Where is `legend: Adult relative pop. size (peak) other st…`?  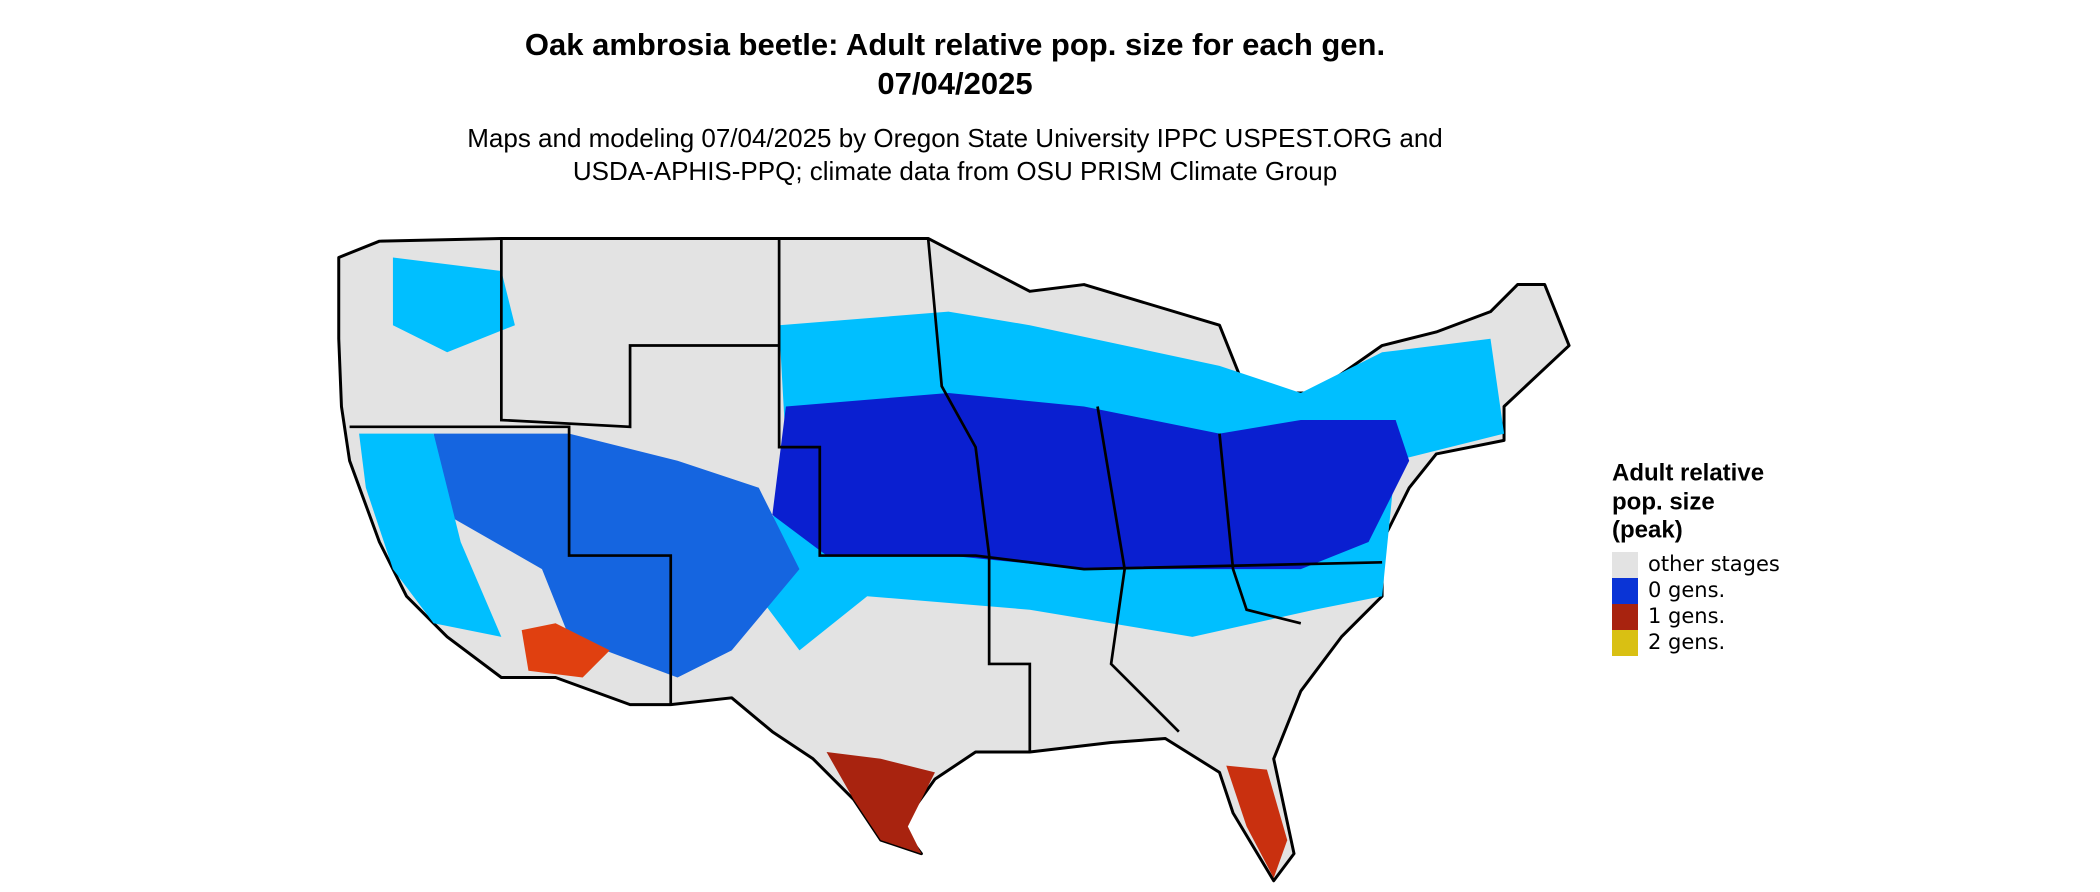
legend: Adult relative pop. size (peak) other st… is located at coordinates (1696, 557).